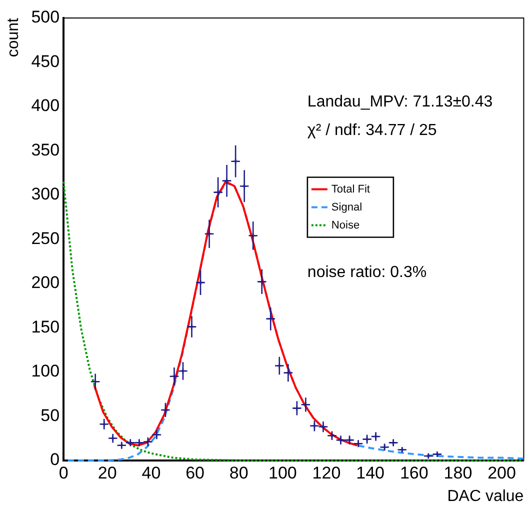 This screenshot has width=529, height=510. Describe the element at coordinates (502, 472) in the screenshot. I see `x-tick-label: 200` at that location.